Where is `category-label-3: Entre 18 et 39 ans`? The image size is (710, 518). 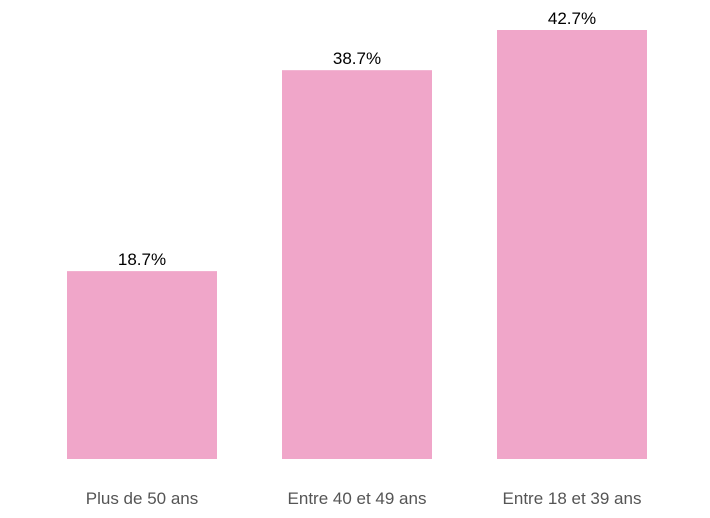 category-label-3: Entre 18 et 39 ans is located at coordinates (572, 498).